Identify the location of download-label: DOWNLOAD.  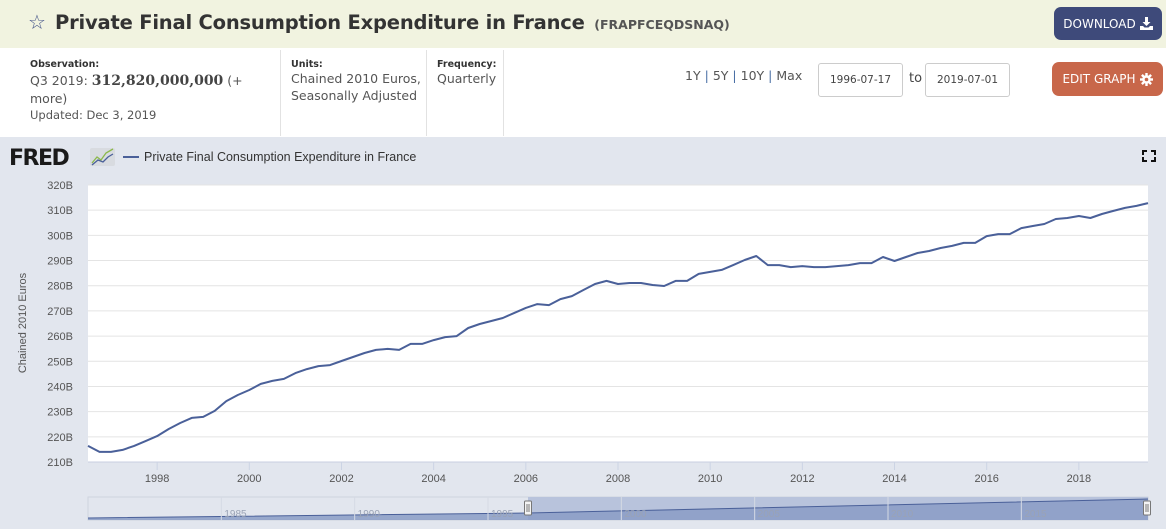
(1099, 23).